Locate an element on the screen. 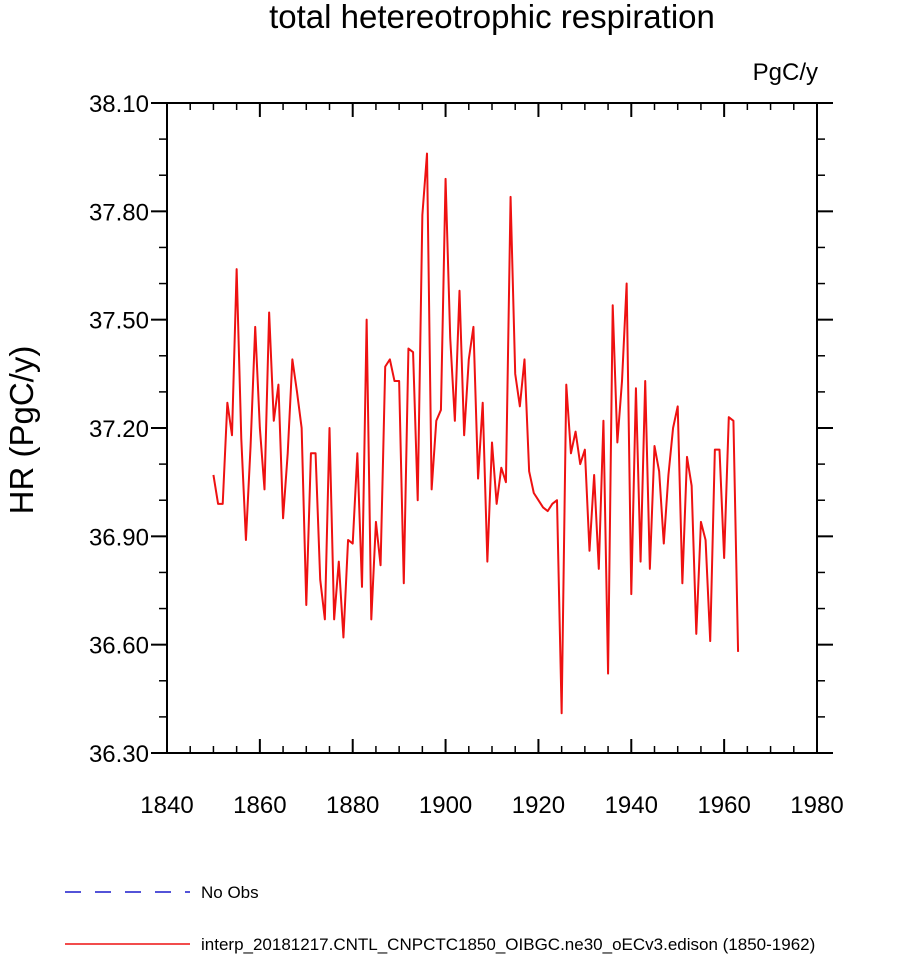 Image resolution: width=915 pixels, height=957 pixels. y-tick-label: 37.50 is located at coordinates (119, 321).